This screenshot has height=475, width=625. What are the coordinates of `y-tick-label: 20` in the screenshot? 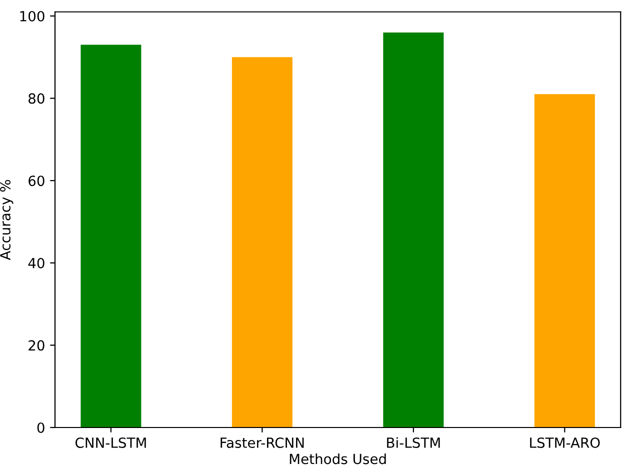 It's located at (36, 345).